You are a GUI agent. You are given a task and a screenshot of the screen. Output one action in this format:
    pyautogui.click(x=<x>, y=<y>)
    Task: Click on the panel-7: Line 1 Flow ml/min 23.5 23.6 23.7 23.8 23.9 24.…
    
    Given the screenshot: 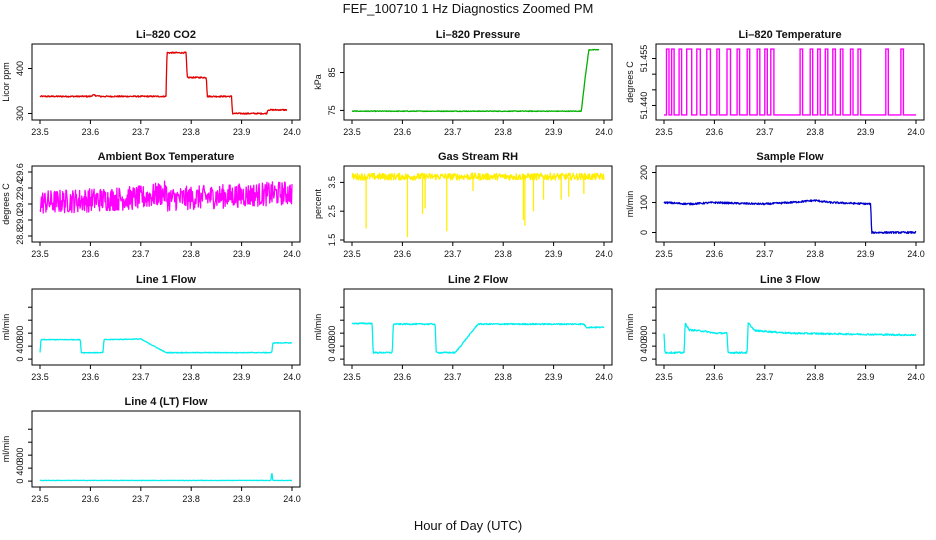 What is the action you would take?
    pyautogui.click(x=151, y=328)
    